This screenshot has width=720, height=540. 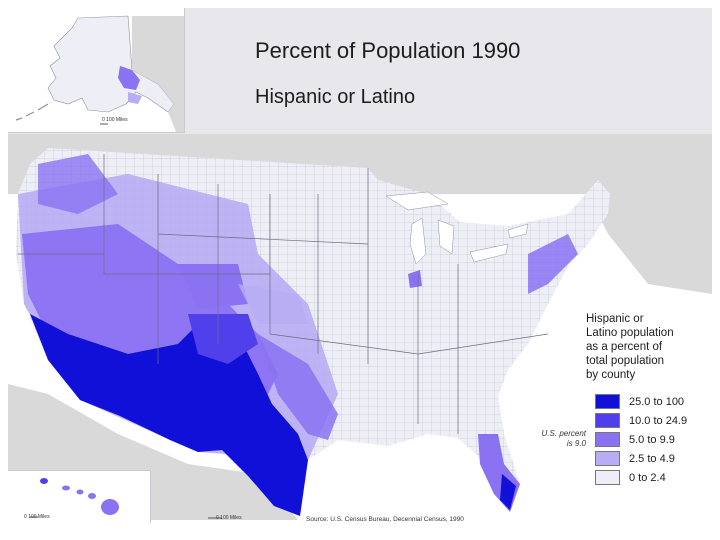 What do you see at coordinates (415, 279) in the screenshot?
I see `region-chicago` at bounding box center [415, 279].